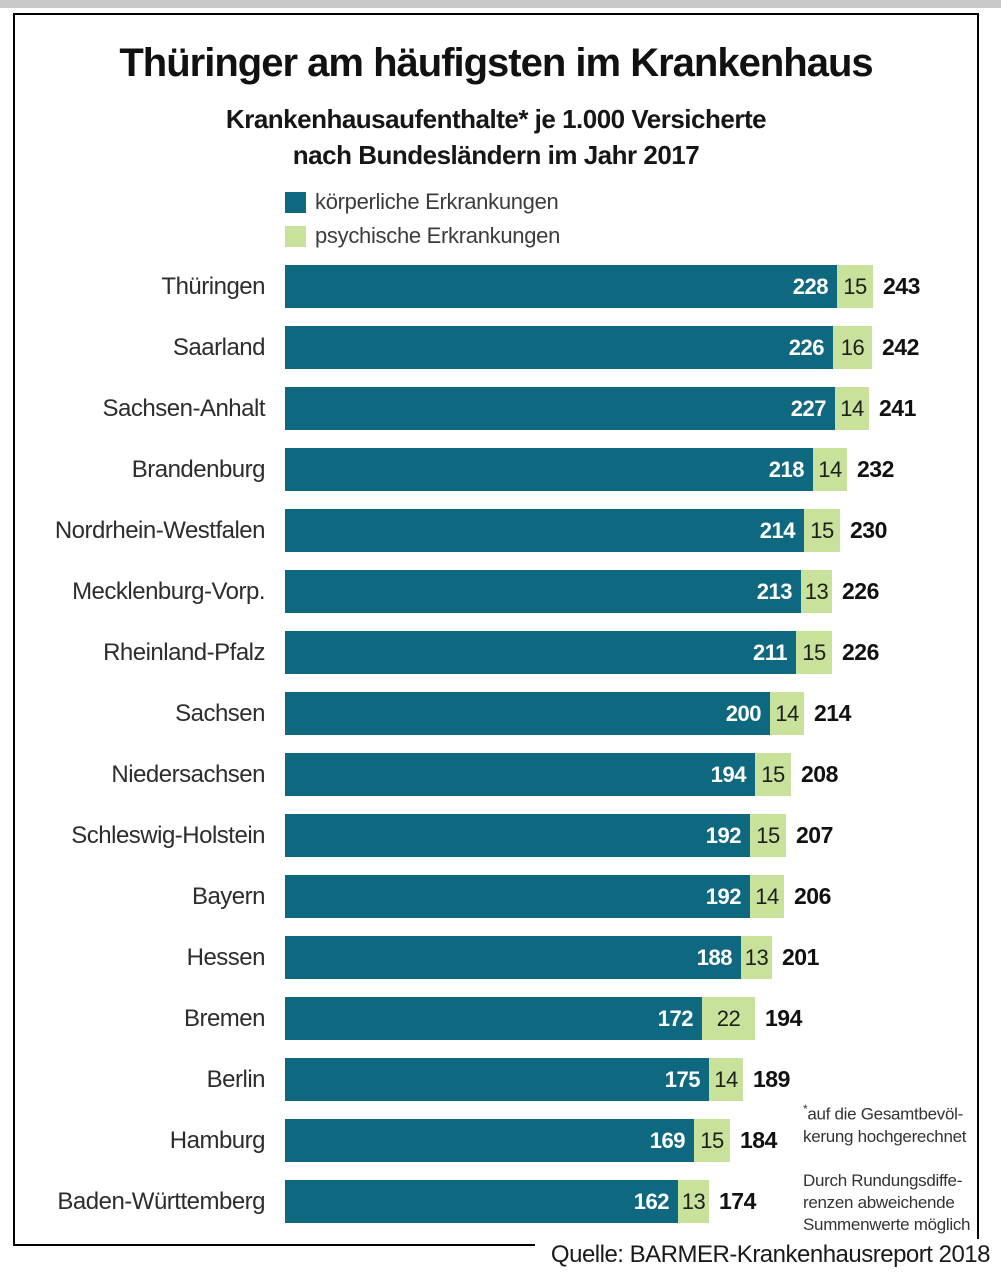 This screenshot has height=1280, width=1001. I want to click on bar-segment-koerperlich: 172, so click(493, 1018).